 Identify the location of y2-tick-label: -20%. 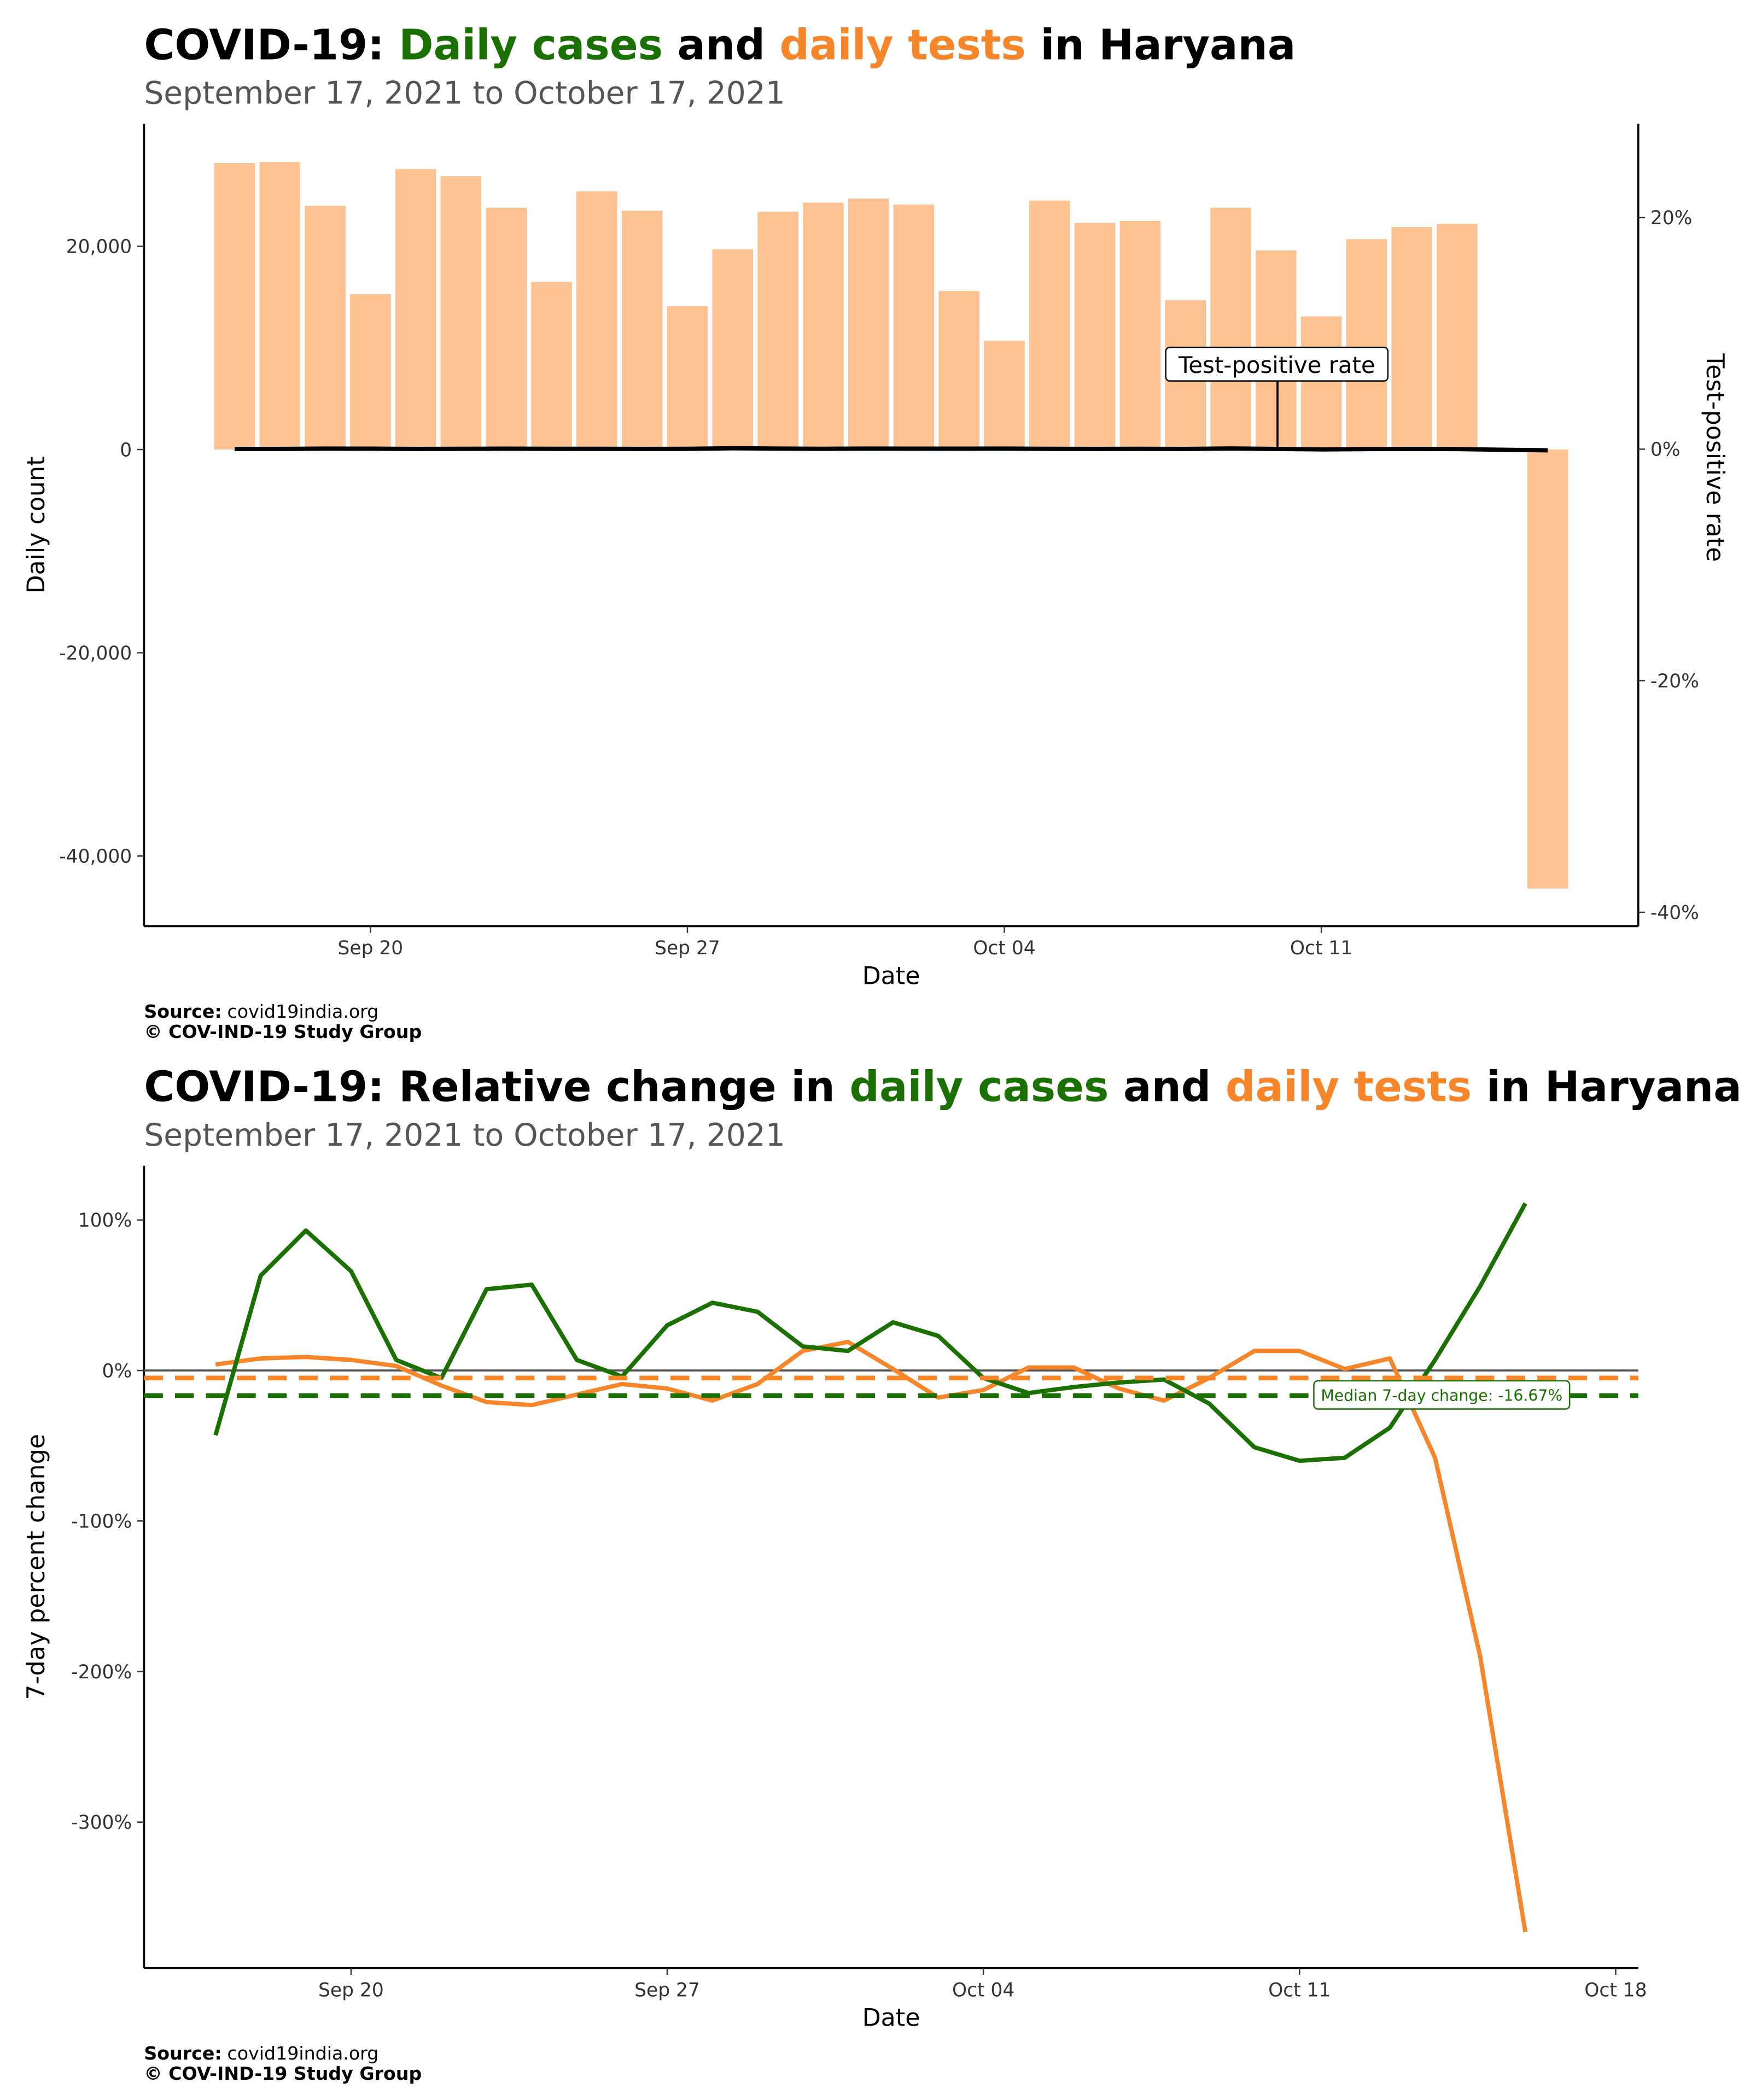
(1674, 681).